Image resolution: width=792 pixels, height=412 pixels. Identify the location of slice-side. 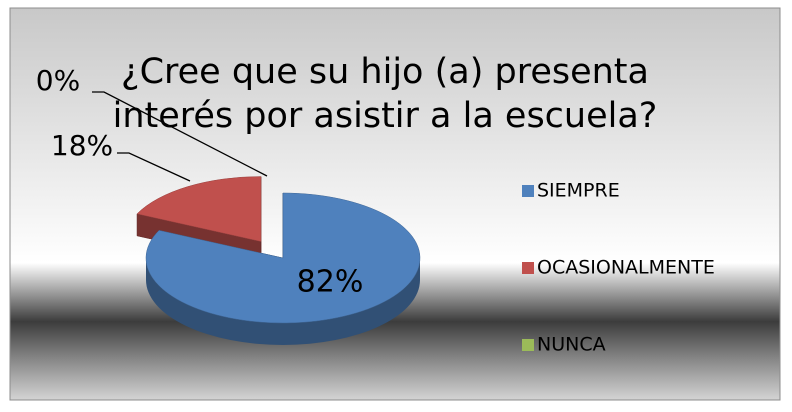
(283, 301).